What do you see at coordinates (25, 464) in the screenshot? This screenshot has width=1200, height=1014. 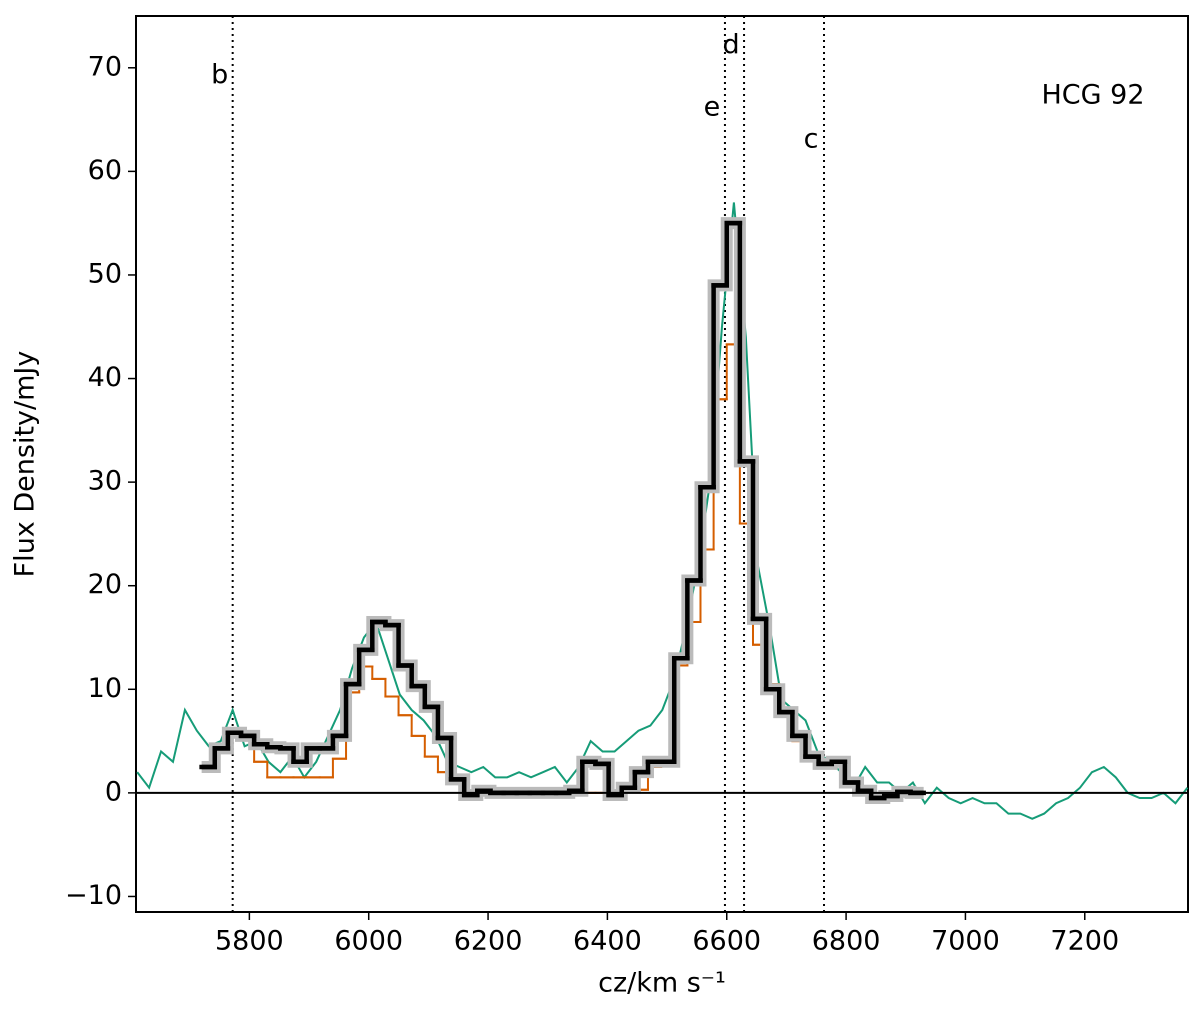 I see `y-axis-label: Flux Density/mJy` at bounding box center [25, 464].